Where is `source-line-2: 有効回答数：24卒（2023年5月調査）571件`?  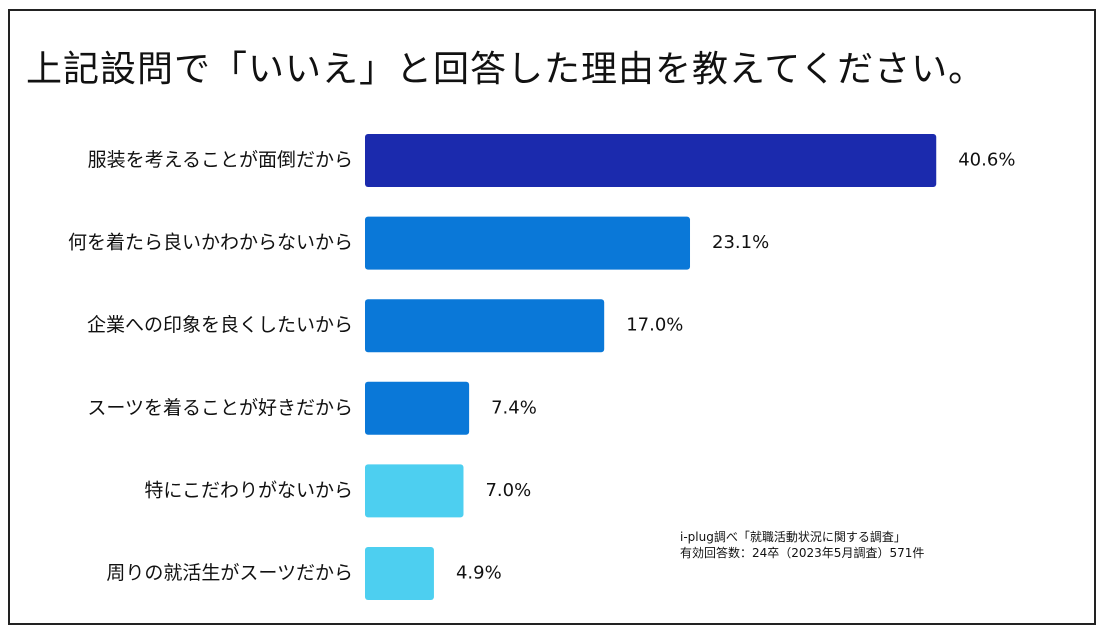
source-line-2: 有効回答数：24卒（2023年5月調査）571件 is located at coordinates (802, 553).